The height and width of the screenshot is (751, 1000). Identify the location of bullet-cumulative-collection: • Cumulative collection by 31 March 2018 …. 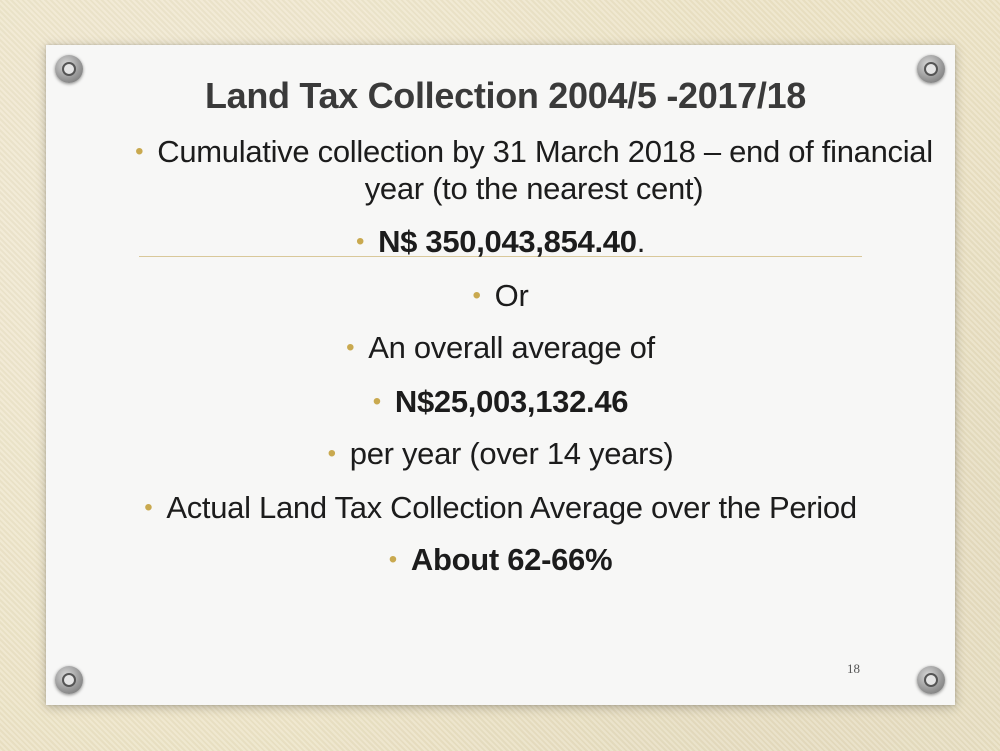
(534, 170).